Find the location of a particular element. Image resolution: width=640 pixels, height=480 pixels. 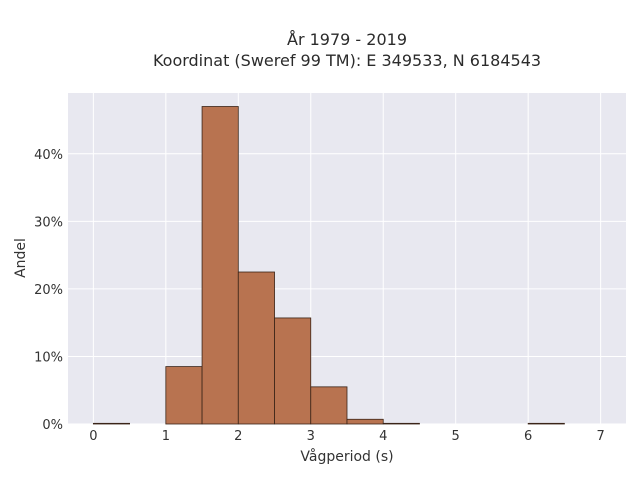

y-tick-labels: 0% 10% 20% 30% 40% is located at coordinates (48, 290).